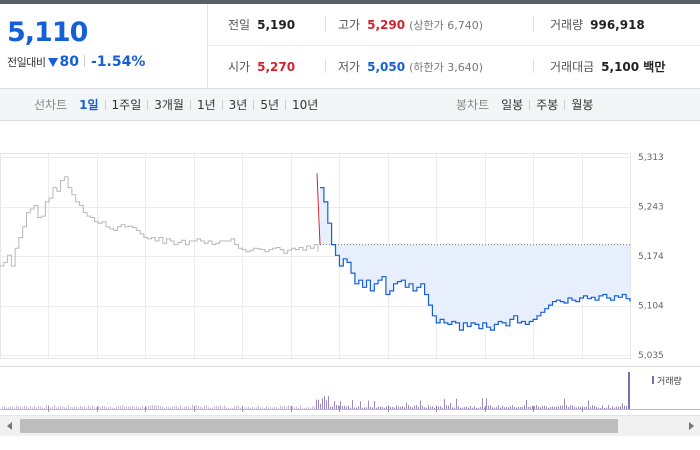 This screenshot has height=450, width=700. What do you see at coordinates (547, 105) in the screenshot?
I see `tab-weekly-candle: 주봉` at bounding box center [547, 105].